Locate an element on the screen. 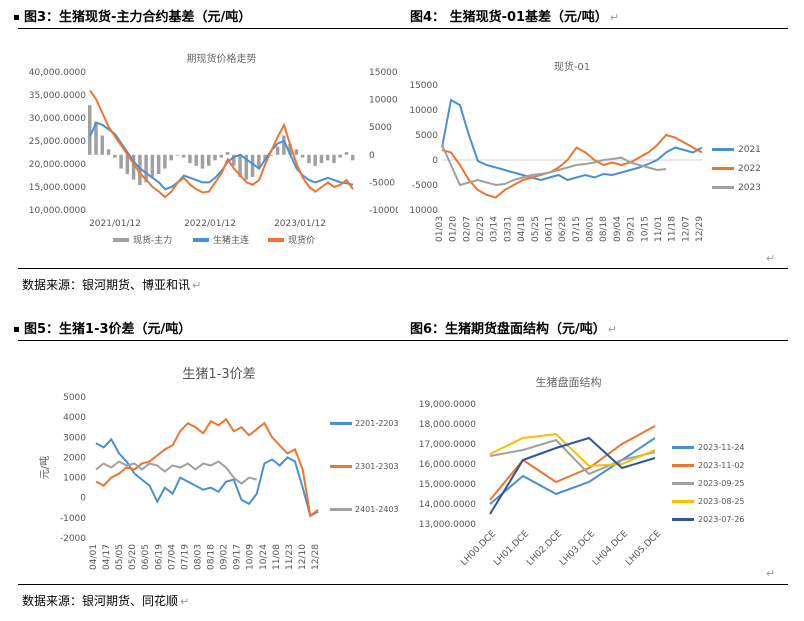 Image resolution: width=804 pixels, height=621 pixels. figure-6-title: 图6：生猪期货盘面结构（元/吨） ↵ is located at coordinates (514, 329).